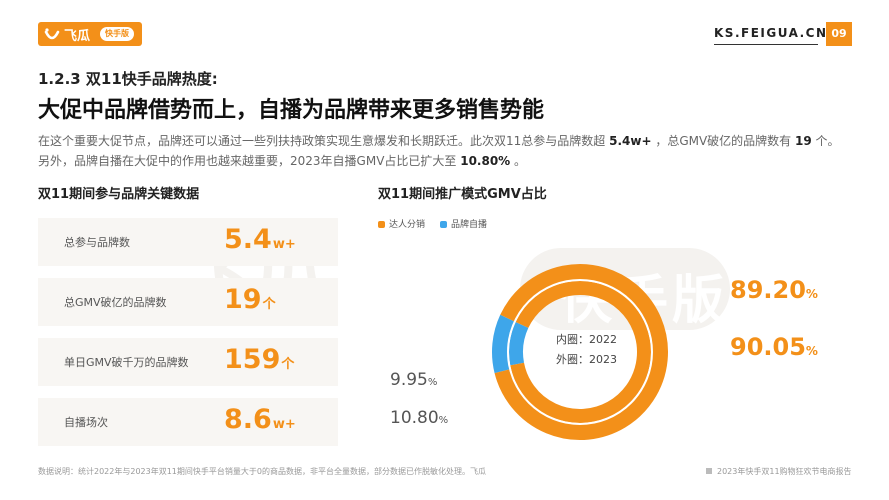 The width and height of the screenshot is (889, 500). Describe the element at coordinates (52, 34) in the screenshot. I see `logo-icon` at that location.